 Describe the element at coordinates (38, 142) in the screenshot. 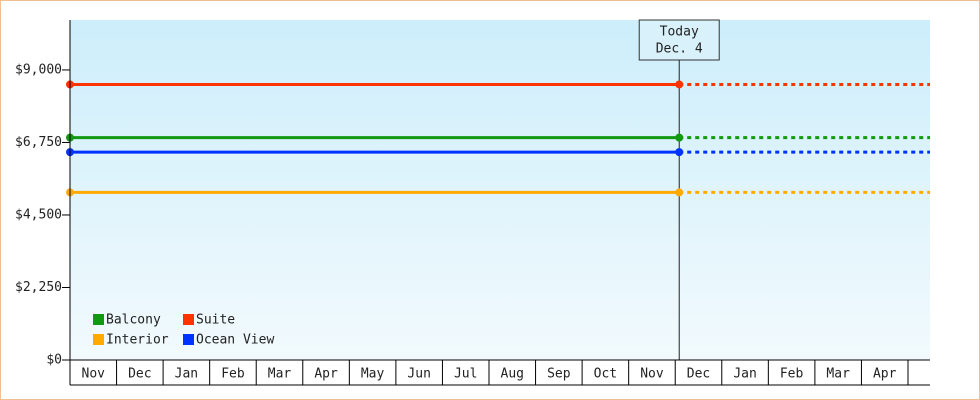

I see `y-tick-label: $6,750` at that location.